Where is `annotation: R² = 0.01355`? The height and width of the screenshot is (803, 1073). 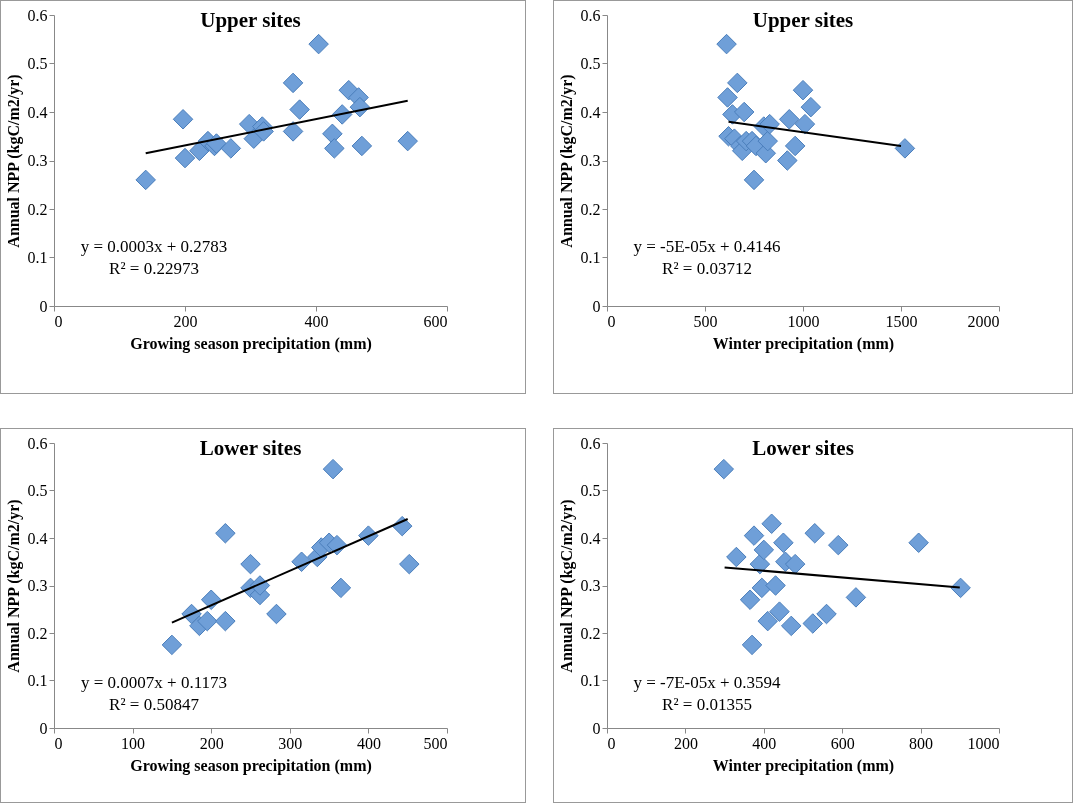
annotation: R² = 0.01355 is located at coordinates (707, 704).